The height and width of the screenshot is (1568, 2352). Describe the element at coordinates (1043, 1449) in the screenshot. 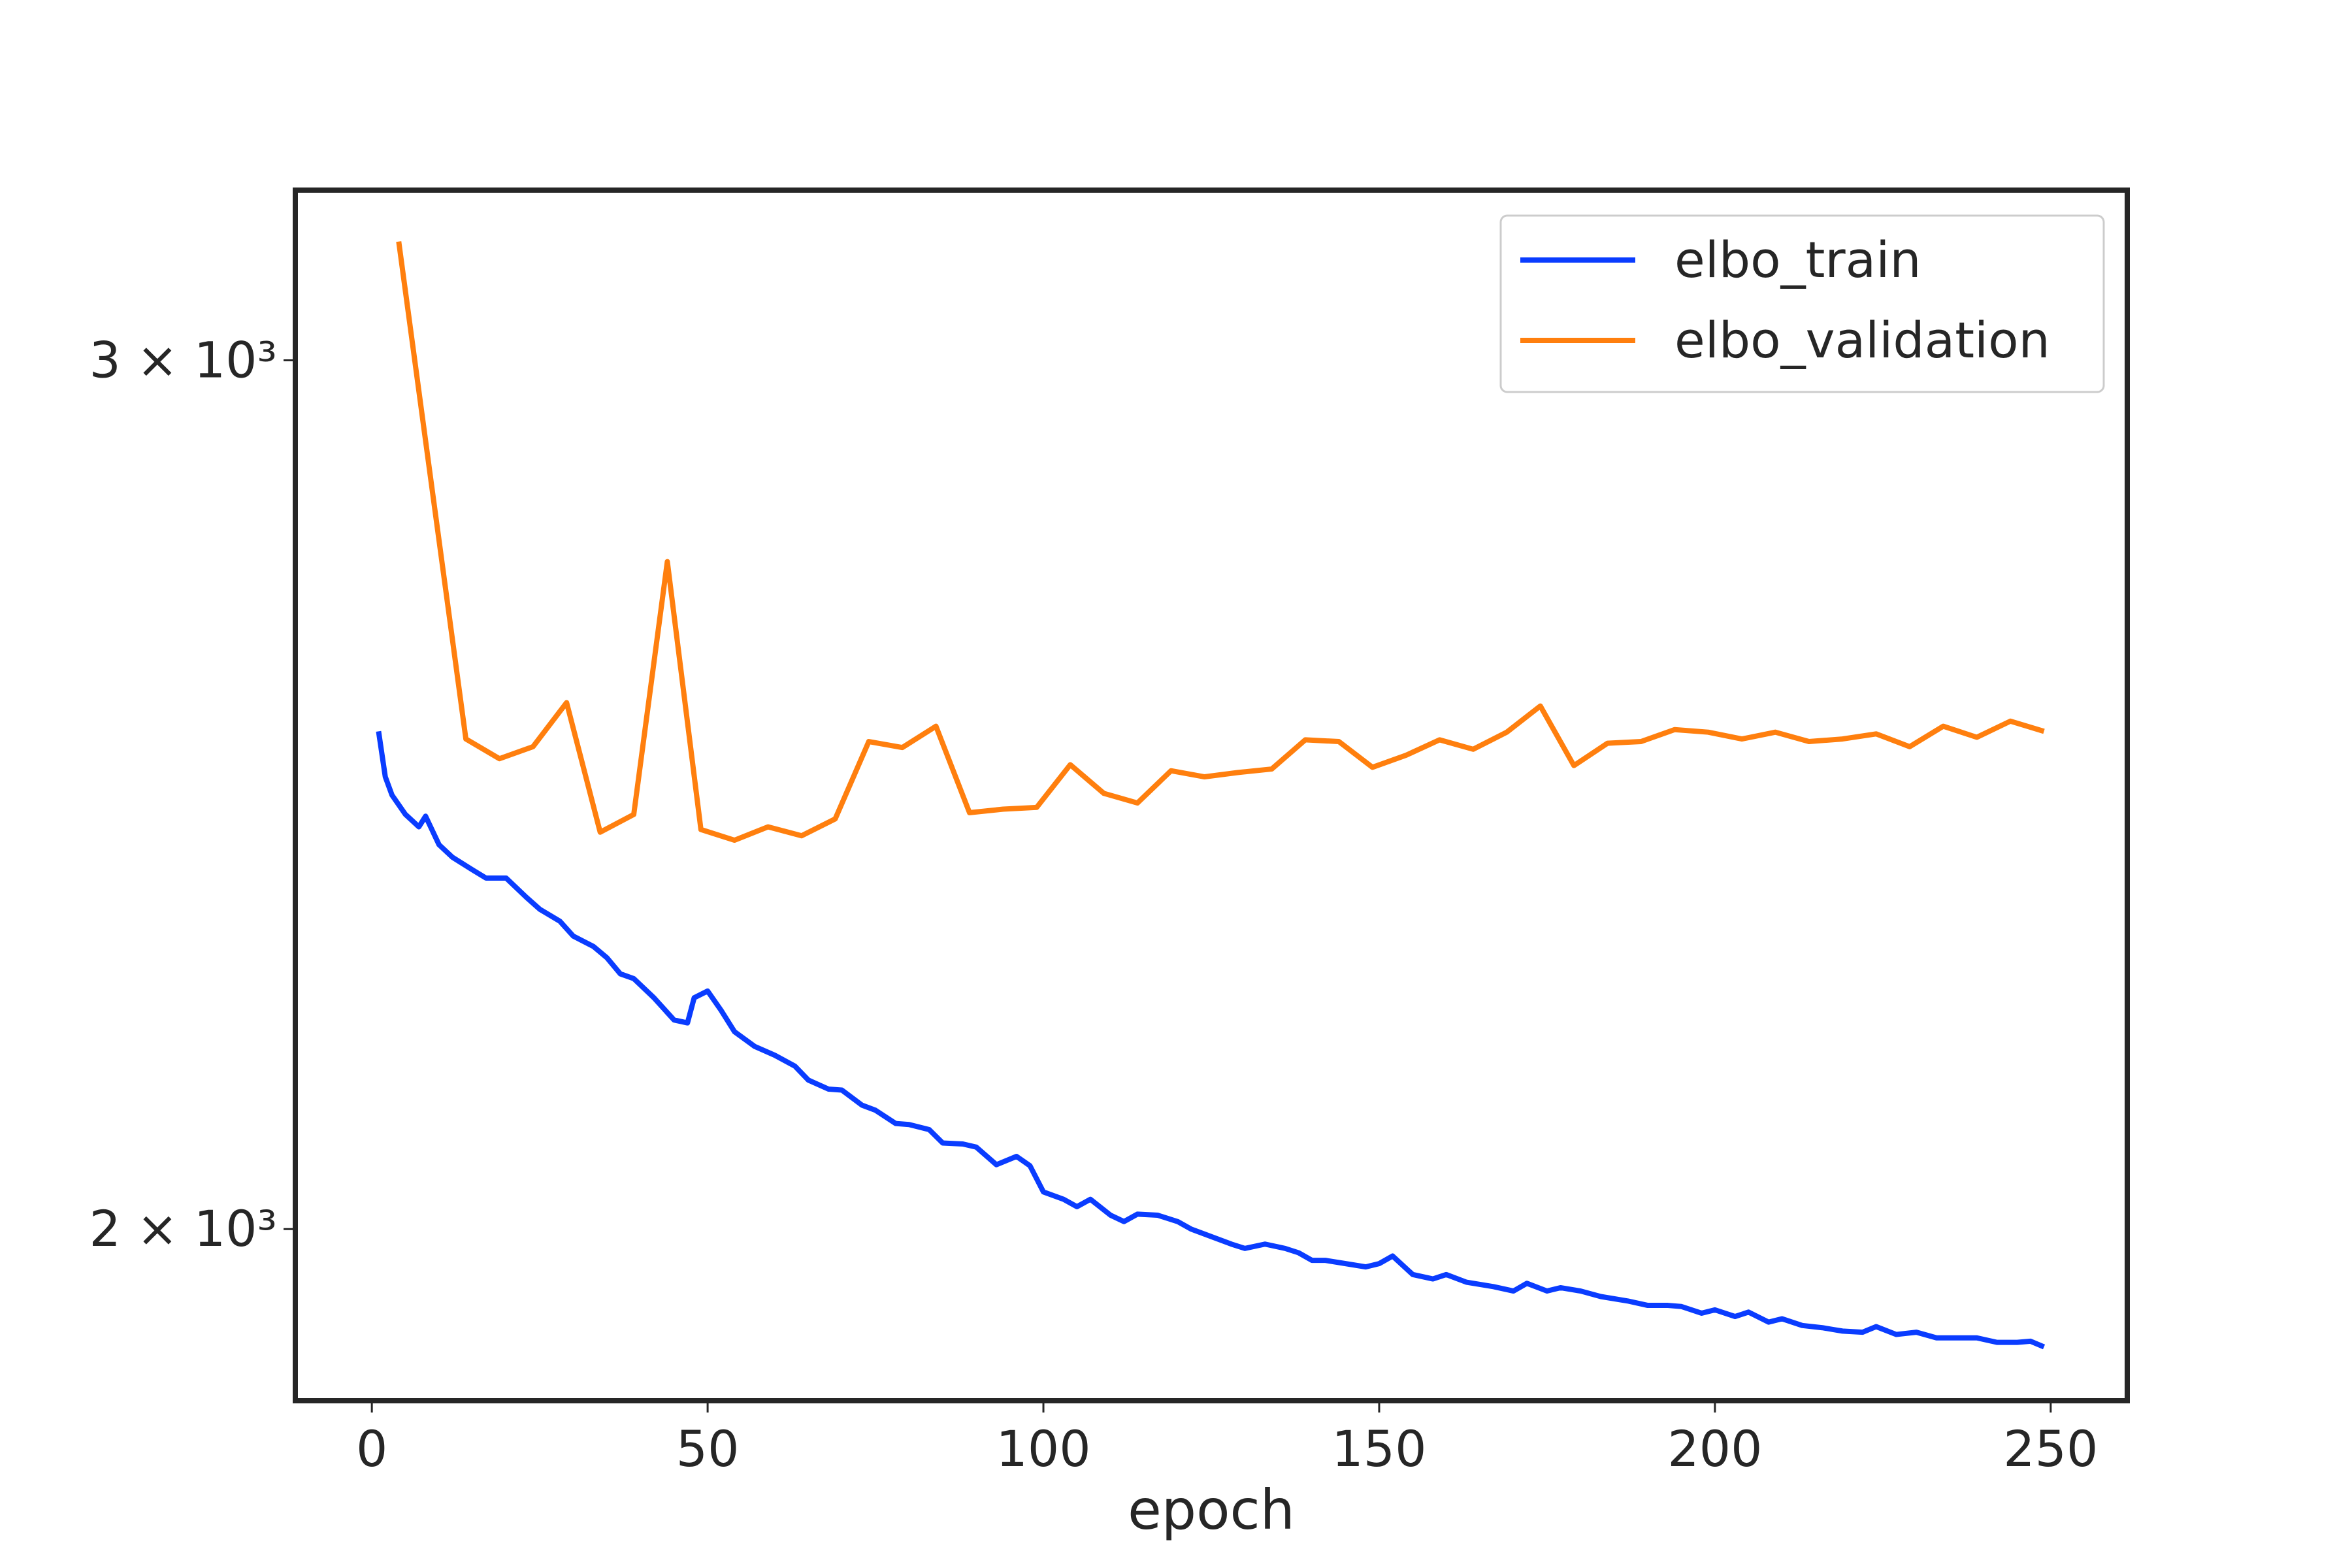

I see `x-tick-label: 100` at that location.